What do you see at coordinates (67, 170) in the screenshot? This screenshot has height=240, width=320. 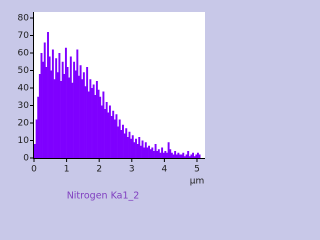 I see `x-tick-label: 1` at bounding box center [67, 170].